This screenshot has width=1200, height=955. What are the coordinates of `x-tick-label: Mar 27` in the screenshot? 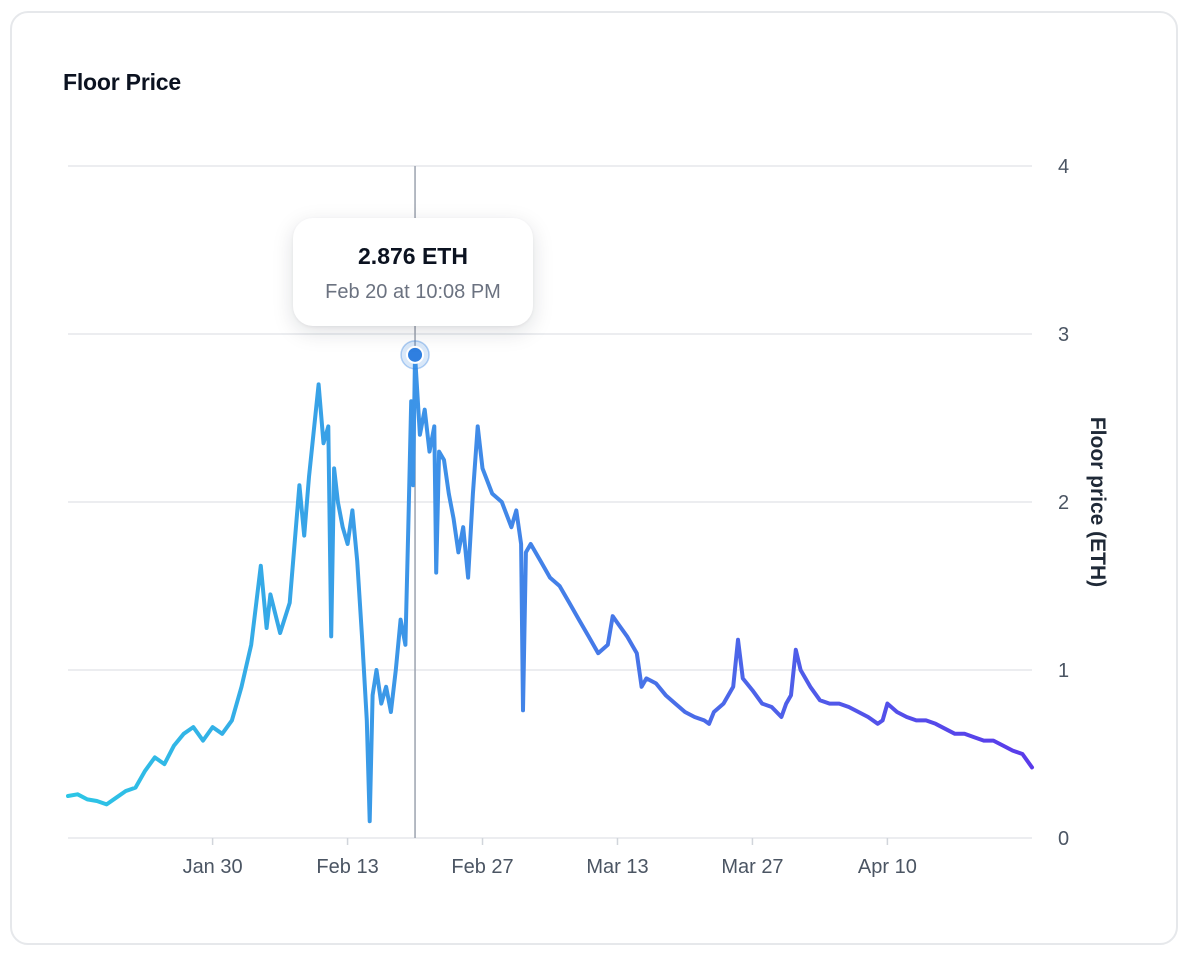 It's located at (752, 867).